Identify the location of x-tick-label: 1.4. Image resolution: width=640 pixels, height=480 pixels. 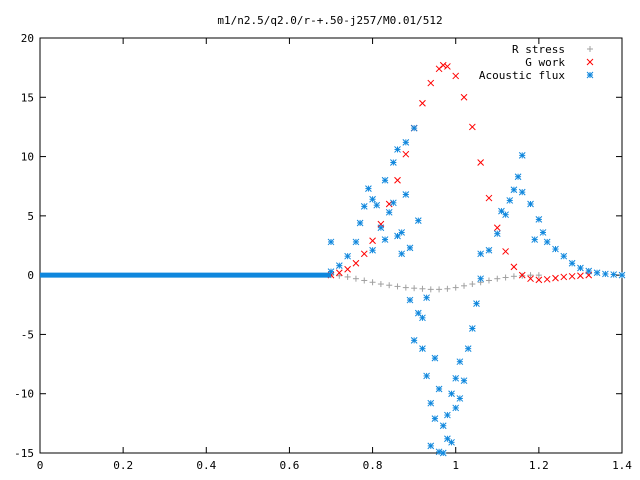
(622, 465).